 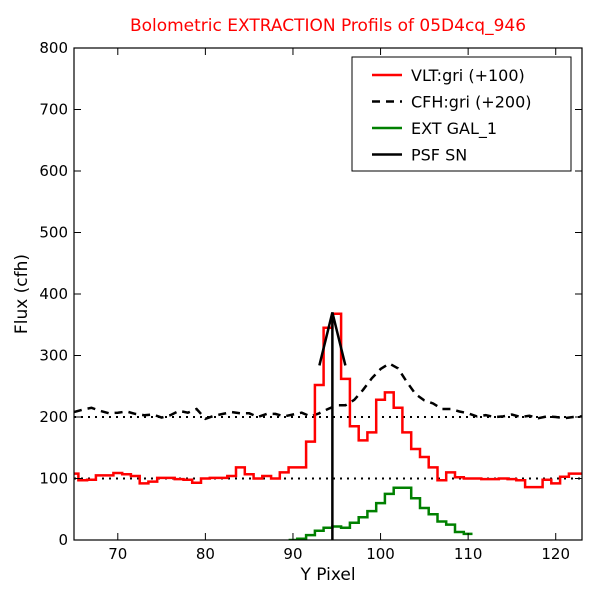 What do you see at coordinates (53, 48) in the screenshot?
I see `y-tick-label: 800` at bounding box center [53, 48].